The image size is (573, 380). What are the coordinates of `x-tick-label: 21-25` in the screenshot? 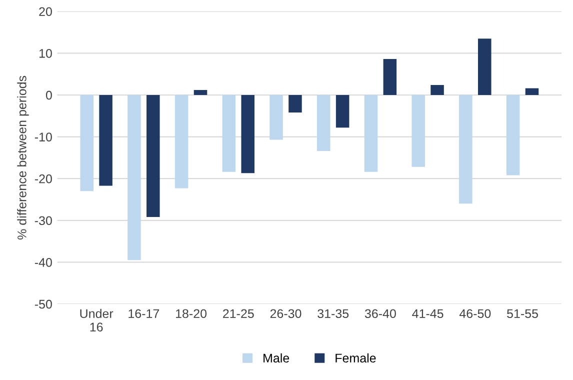 It's located at (238, 313).